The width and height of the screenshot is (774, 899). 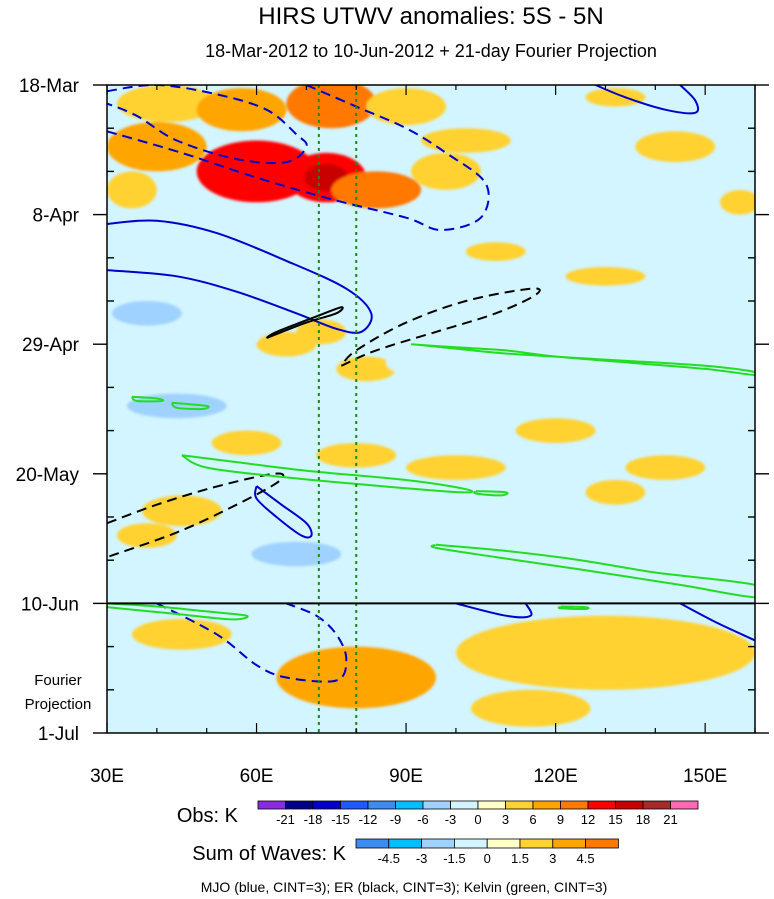 I want to click on y-tick-label-2: 29-Apr, so click(x=51, y=345).